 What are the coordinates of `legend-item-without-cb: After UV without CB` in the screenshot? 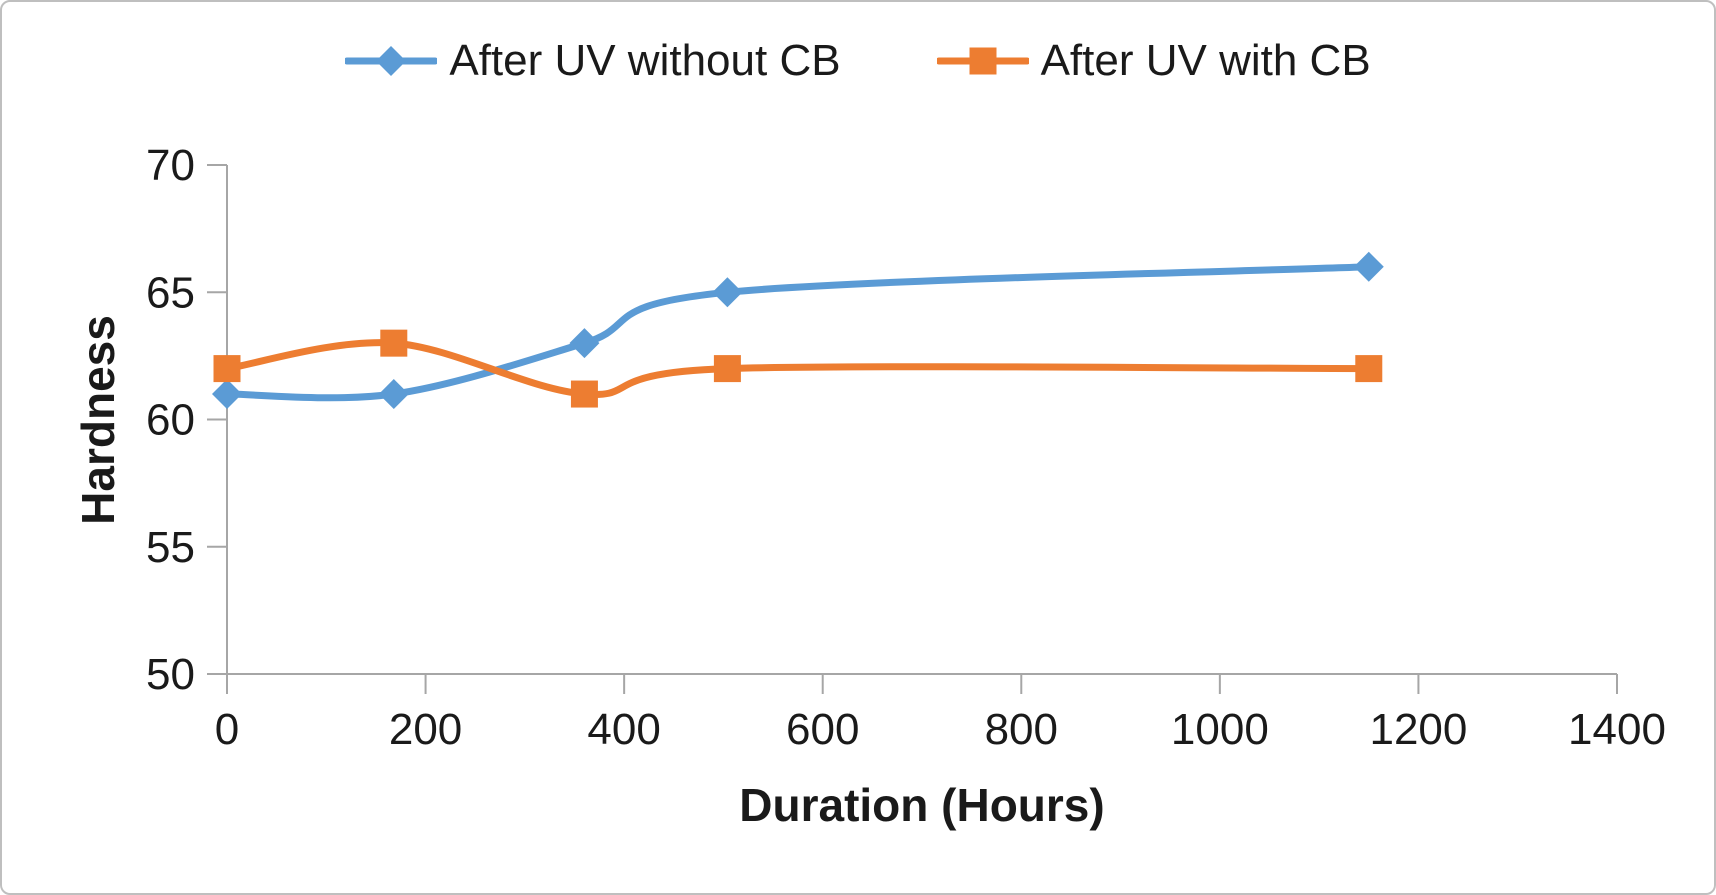 It's located at (593, 61).